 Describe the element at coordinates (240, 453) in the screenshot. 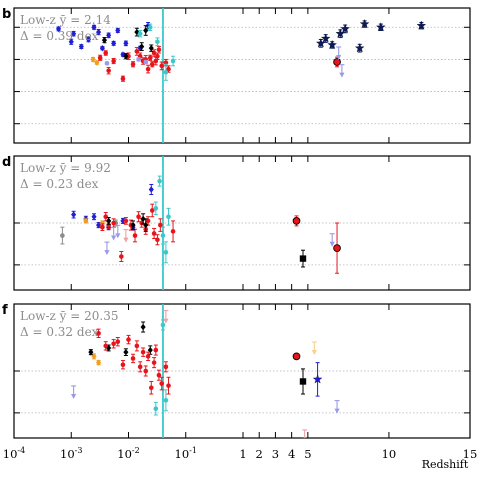

I see `x-axis: 10⁻⁴ 10⁻³ 10⁻² 10⁻¹ 1 2 3 4 5 10 15` at that location.